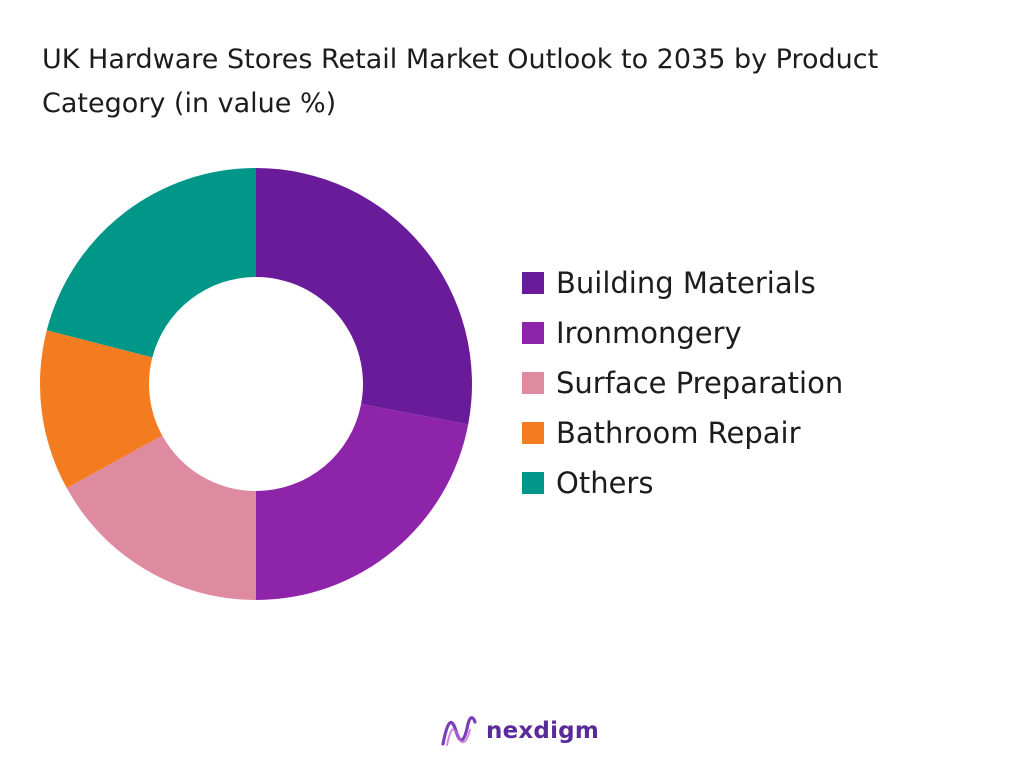 The width and height of the screenshot is (1024, 768). What do you see at coordinates (362, 502) in the screenshot?
I see `donut-slice-ironmongery` at bounding box center [362, 502].